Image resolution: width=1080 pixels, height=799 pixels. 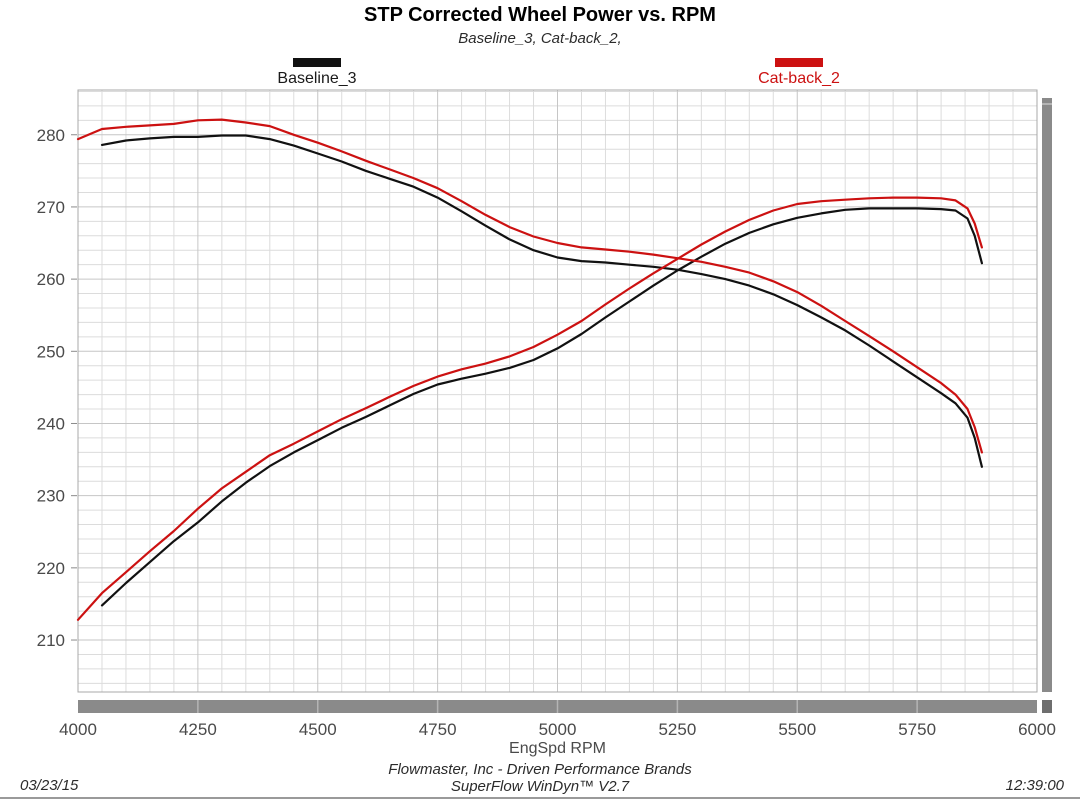 I want to click on x-axis-title: EngSpd RPM, so click(x=557, y=748).